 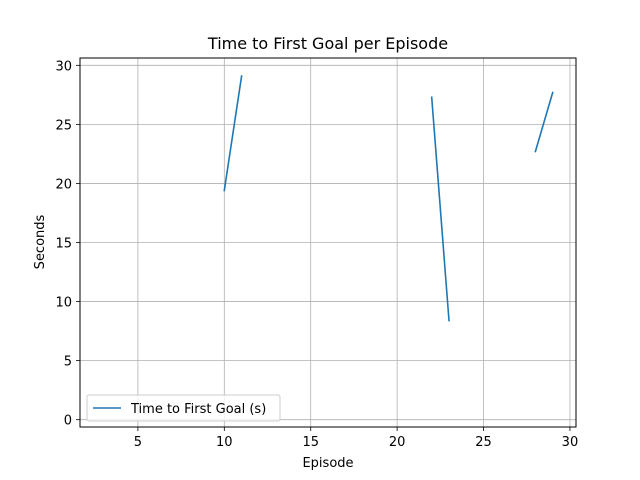 What do you see at coordinates (327, 463) in the screenshot?
I see `x-axis-label: Episode` at bounding box center [327, 463].